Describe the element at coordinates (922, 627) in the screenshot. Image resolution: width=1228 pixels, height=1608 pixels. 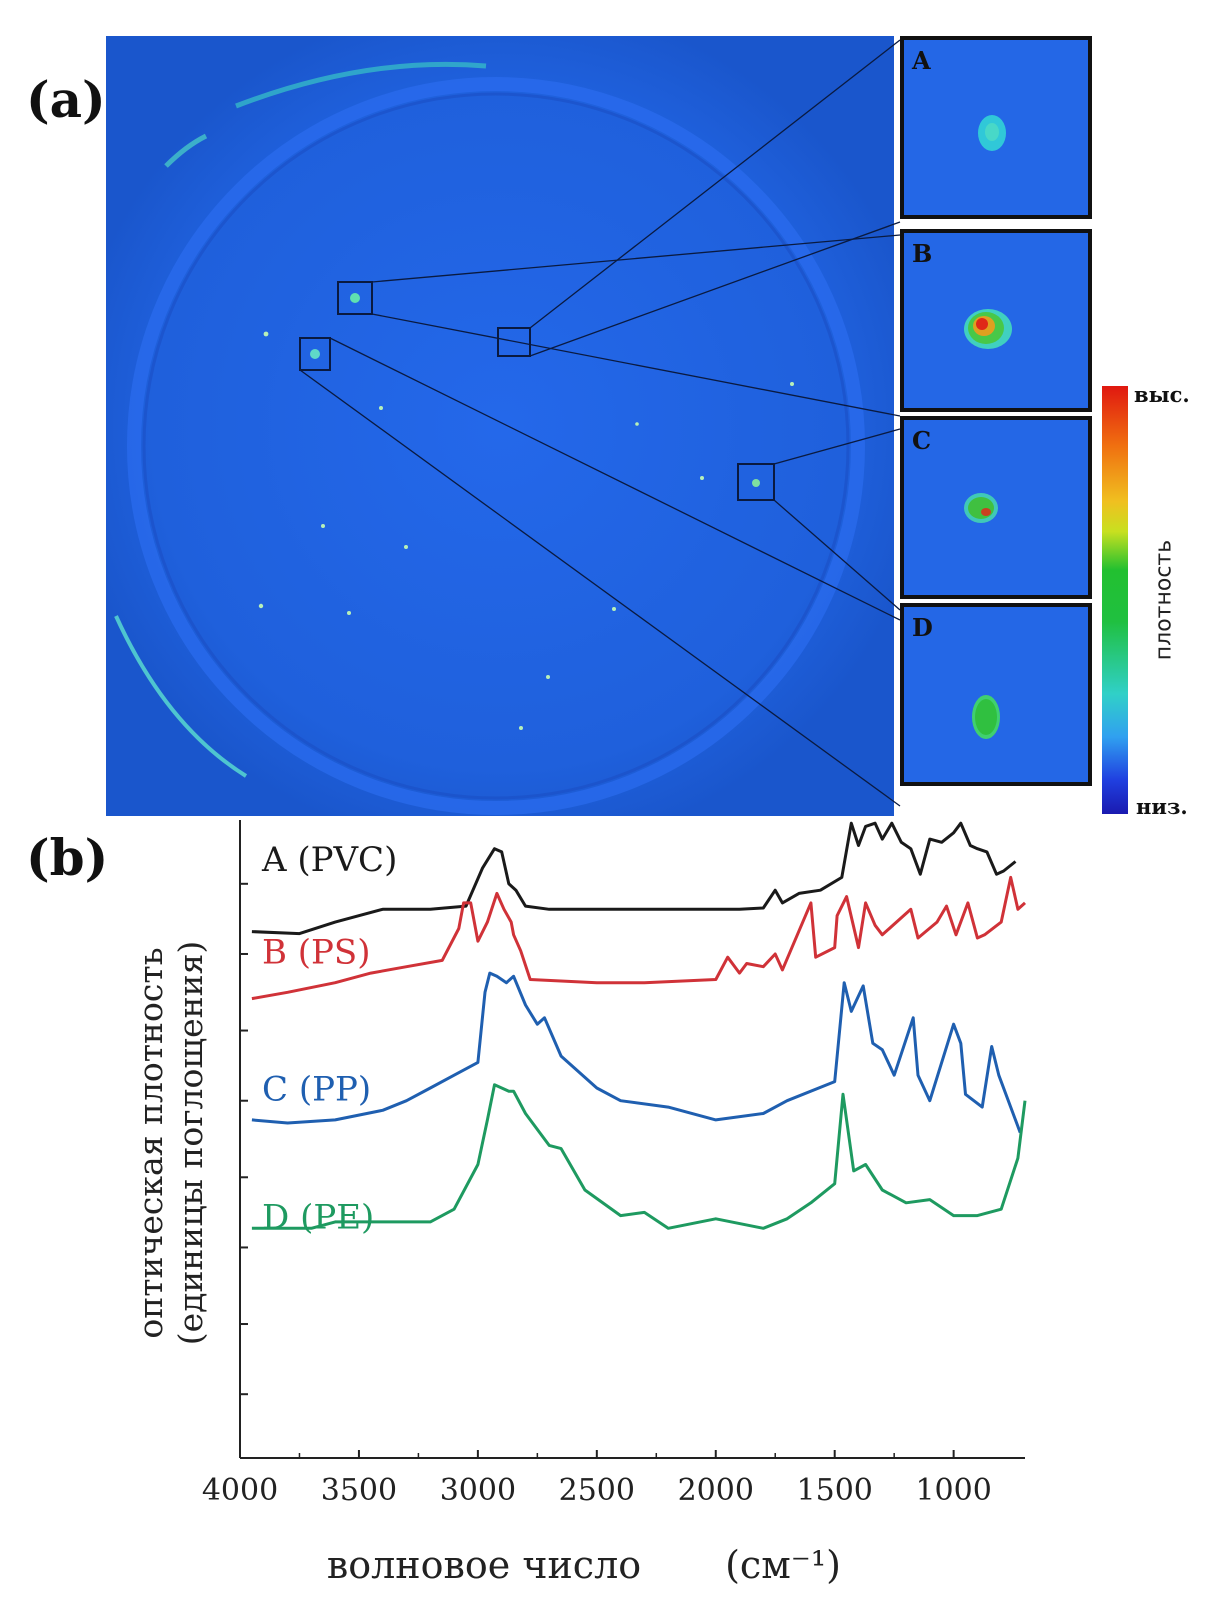
I see `inset-letter-d: D` at that location.